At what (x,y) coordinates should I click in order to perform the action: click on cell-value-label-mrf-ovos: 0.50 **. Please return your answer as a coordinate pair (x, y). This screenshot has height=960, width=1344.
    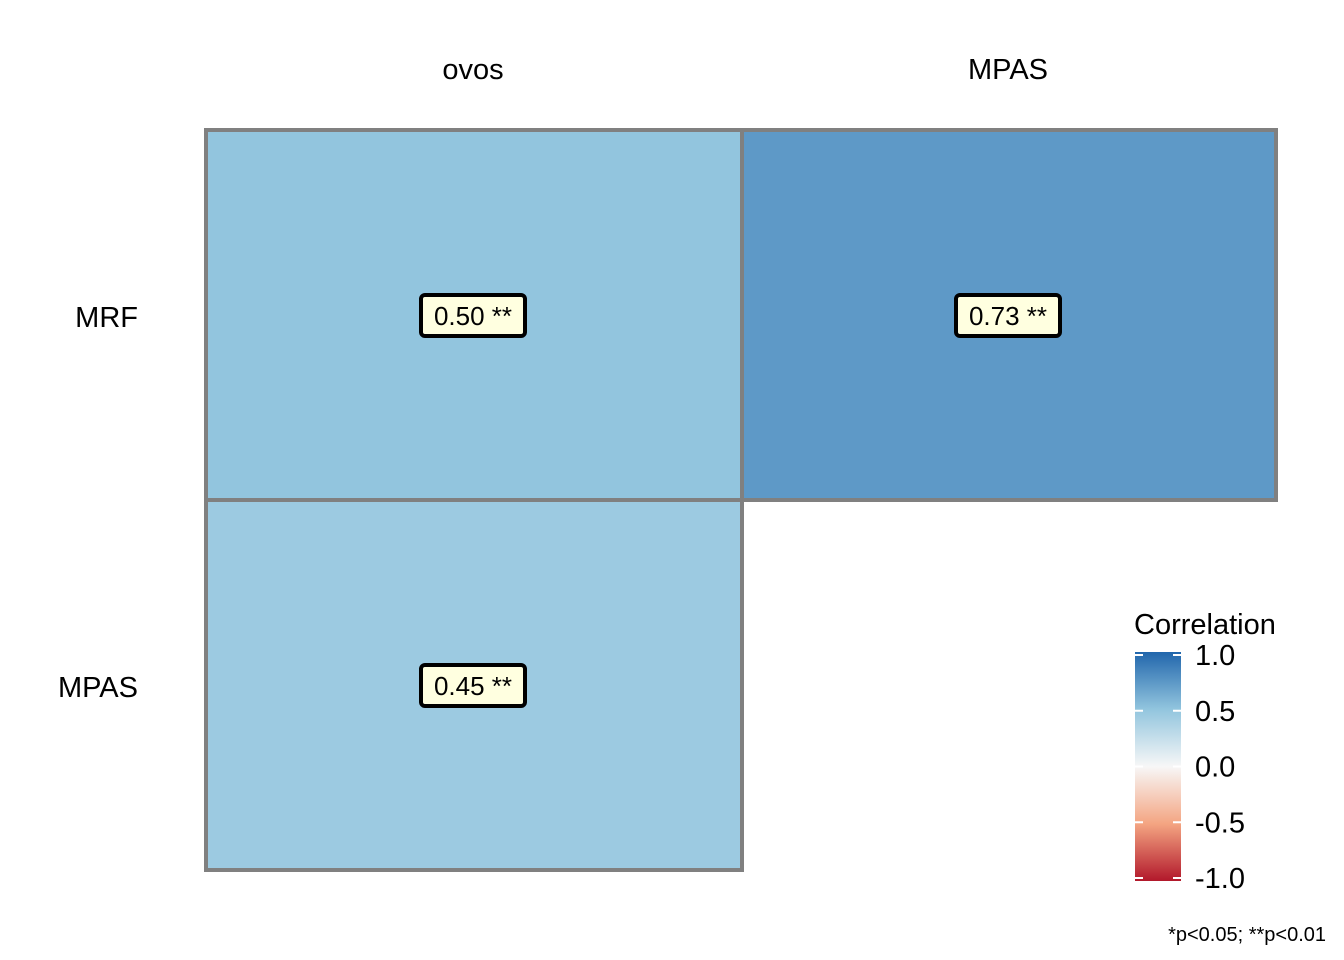
    Looking at the image, I should click on (473, 315).